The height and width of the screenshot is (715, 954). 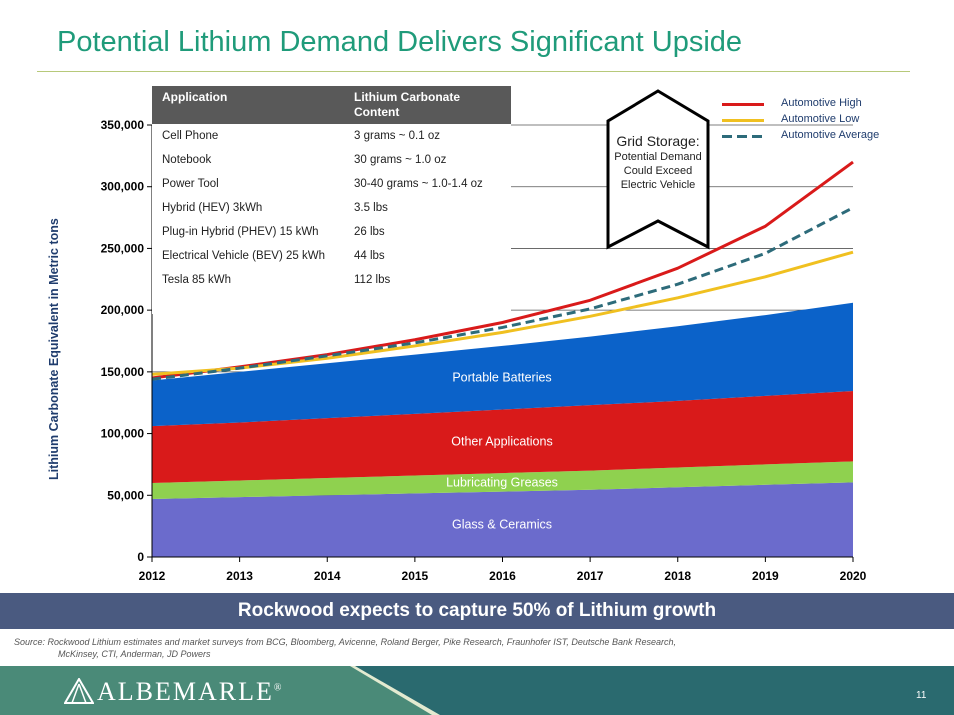 What do you see at coordinates (152, 576) in the screenshot?
I see `x-tick-label: 2012` at bounding box center [152, 576].